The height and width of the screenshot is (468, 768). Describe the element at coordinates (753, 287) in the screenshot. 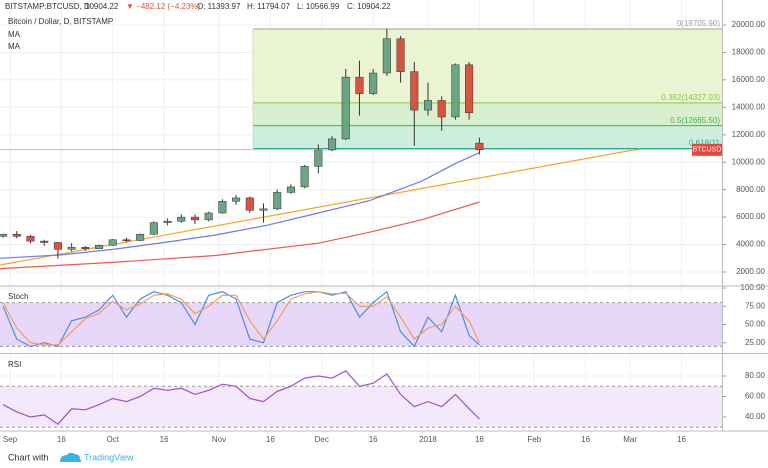

I see `y-tick-label: 100.00` at that location.